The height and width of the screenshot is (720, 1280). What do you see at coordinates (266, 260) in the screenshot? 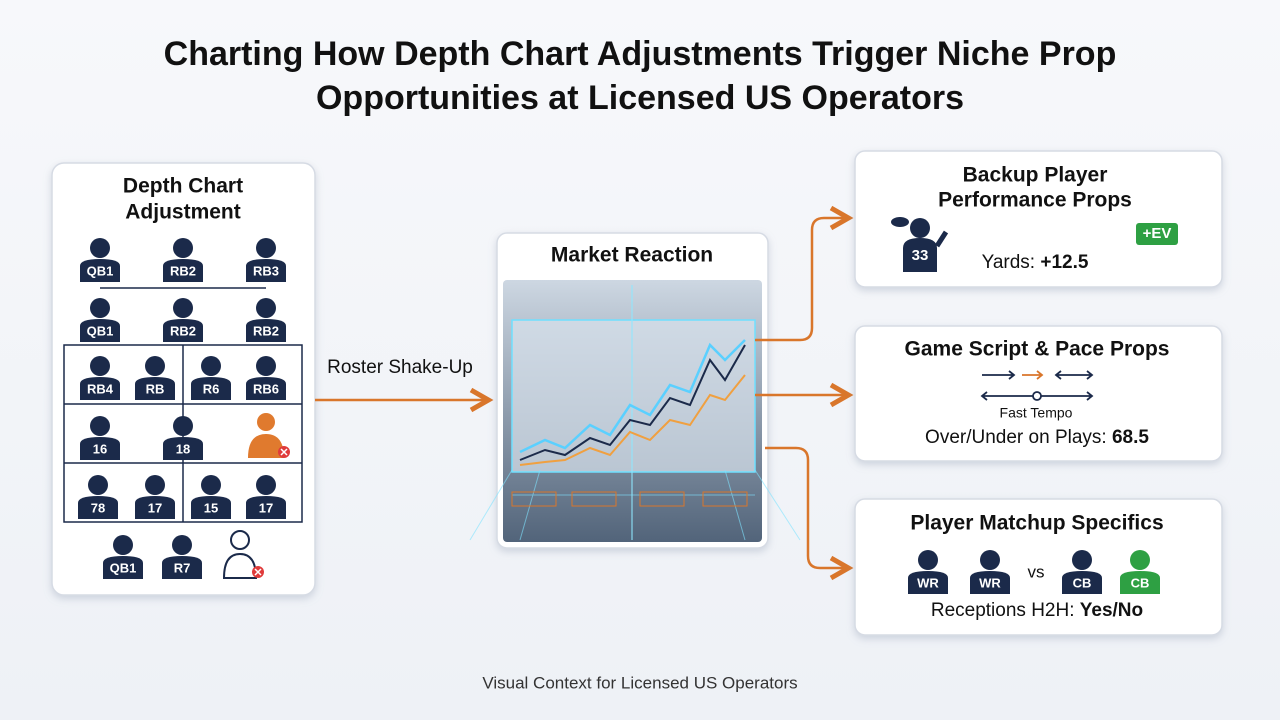
I see `player-icon: RB3` at bounding box center [266, 260].